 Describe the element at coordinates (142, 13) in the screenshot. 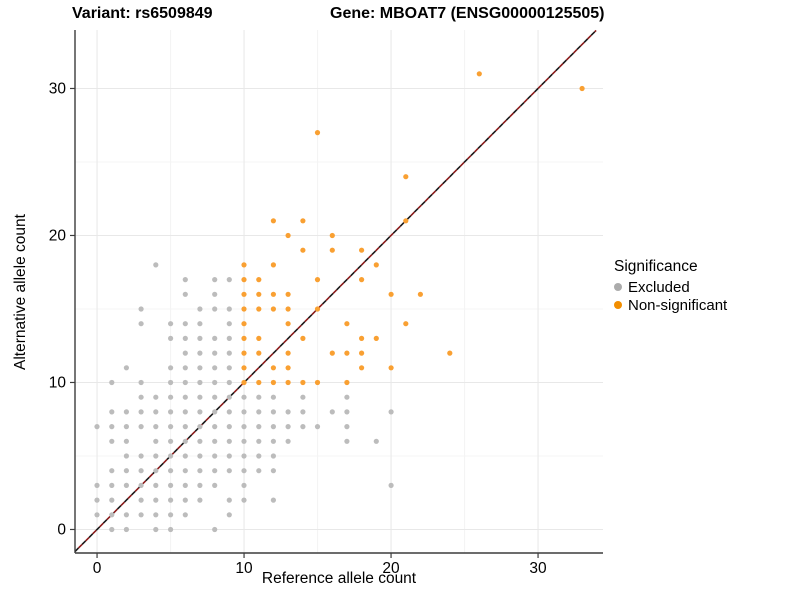

I see `chart-title-variant: Variant: rs6509849` at that location.